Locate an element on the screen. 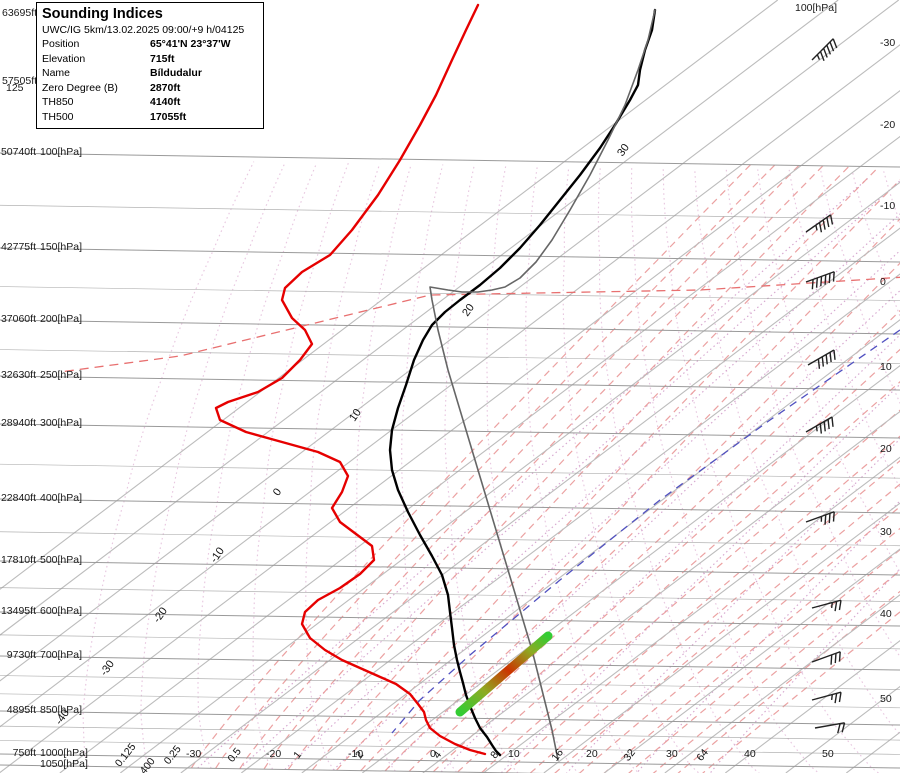 The height and width of the screenshot is (773, 900). bottom-temp-tick: 0 is located at coordinates (433, 754).